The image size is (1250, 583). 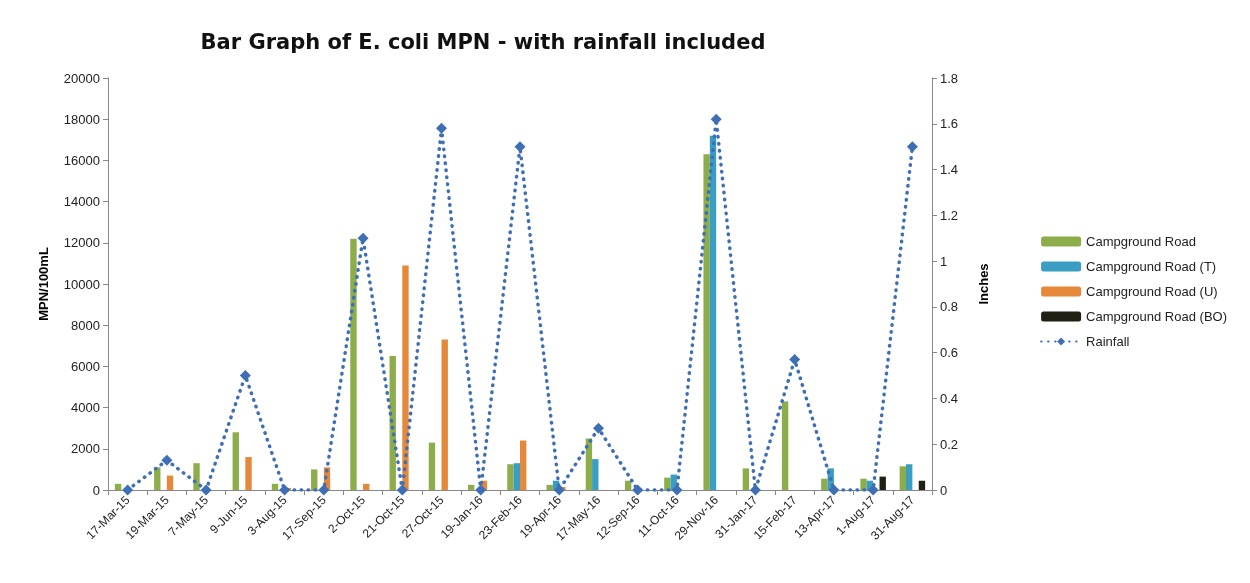 I want to click on y-tick-label: 16000, so click(x=81, y=160).